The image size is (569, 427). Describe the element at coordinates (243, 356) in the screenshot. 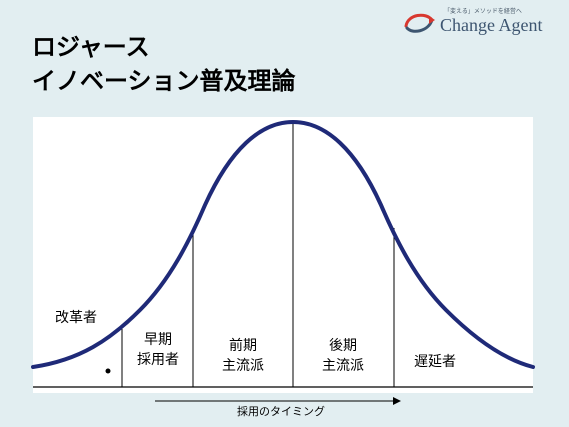

I see `label-early-majority: 前期 主流派` at that location.